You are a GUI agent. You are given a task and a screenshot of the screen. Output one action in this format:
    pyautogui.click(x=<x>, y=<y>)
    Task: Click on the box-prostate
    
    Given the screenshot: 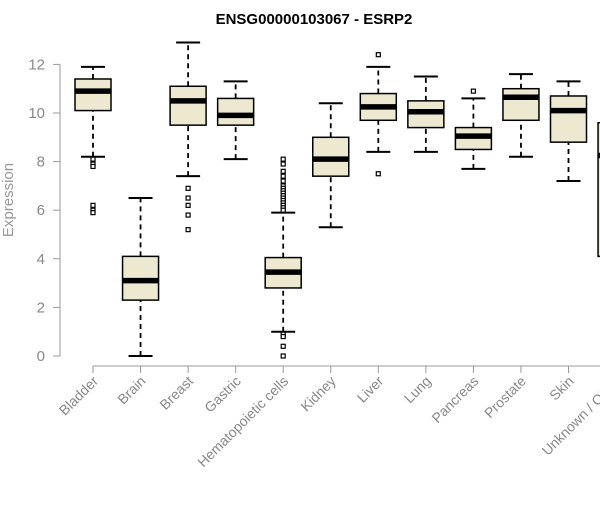 What is the action you would take?
    pyautogui.click(x=521, y=115)
    